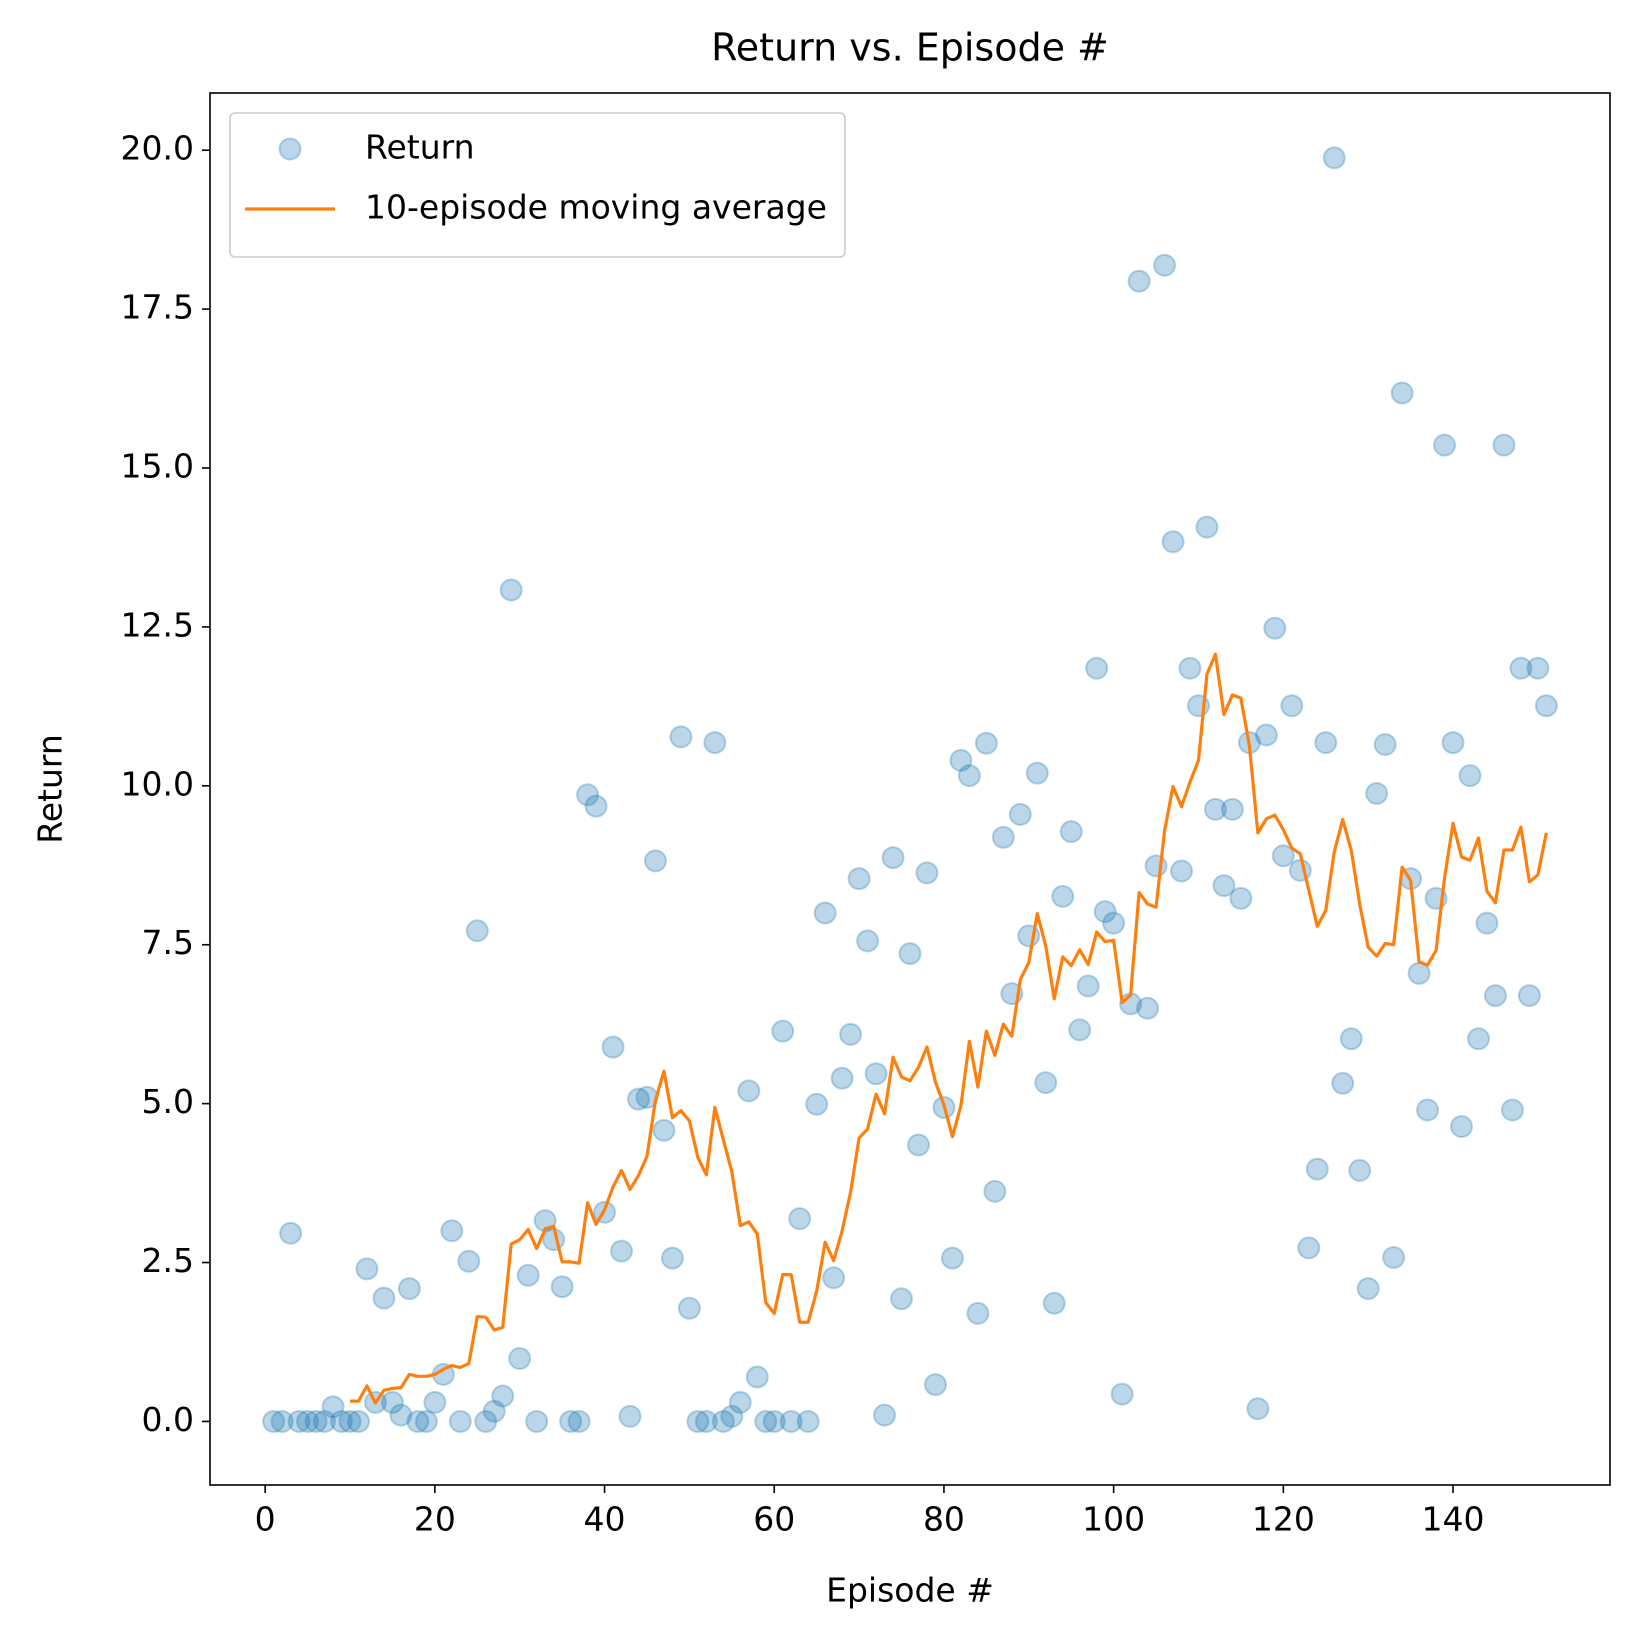  What do you see at coordinates (157, 624) in the screenshot?
I see `y-tick-label: 12.5` at bounding box center [157, 624].